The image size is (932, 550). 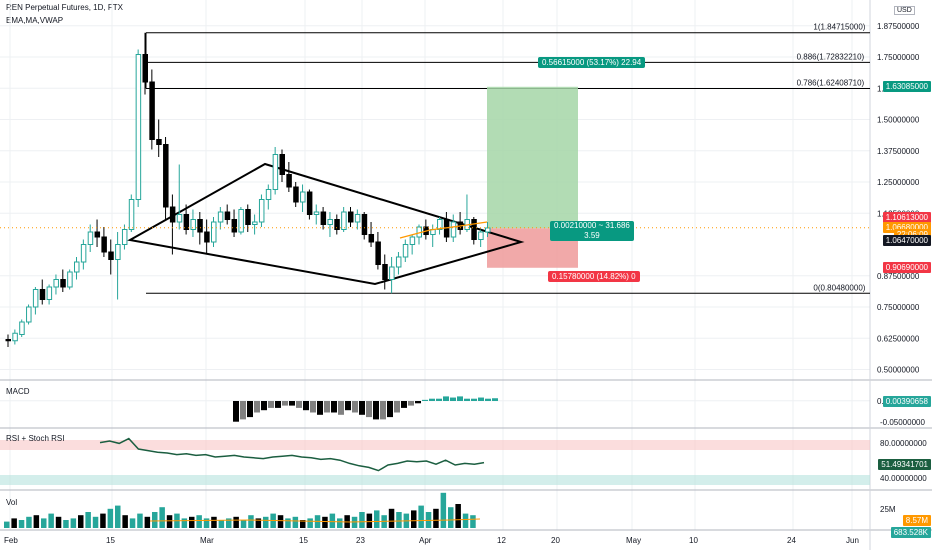 I want to click on rsi-tick-label: 80.00000000, so click(x=903, y=443).